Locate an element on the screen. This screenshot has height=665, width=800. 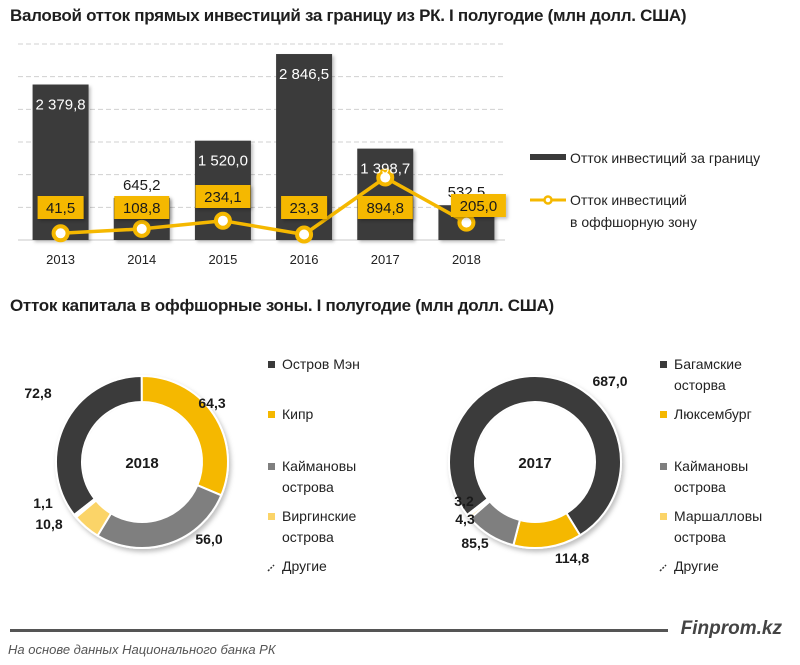
offshore-value-label: 108,8 is located at coordinates (142, 208).